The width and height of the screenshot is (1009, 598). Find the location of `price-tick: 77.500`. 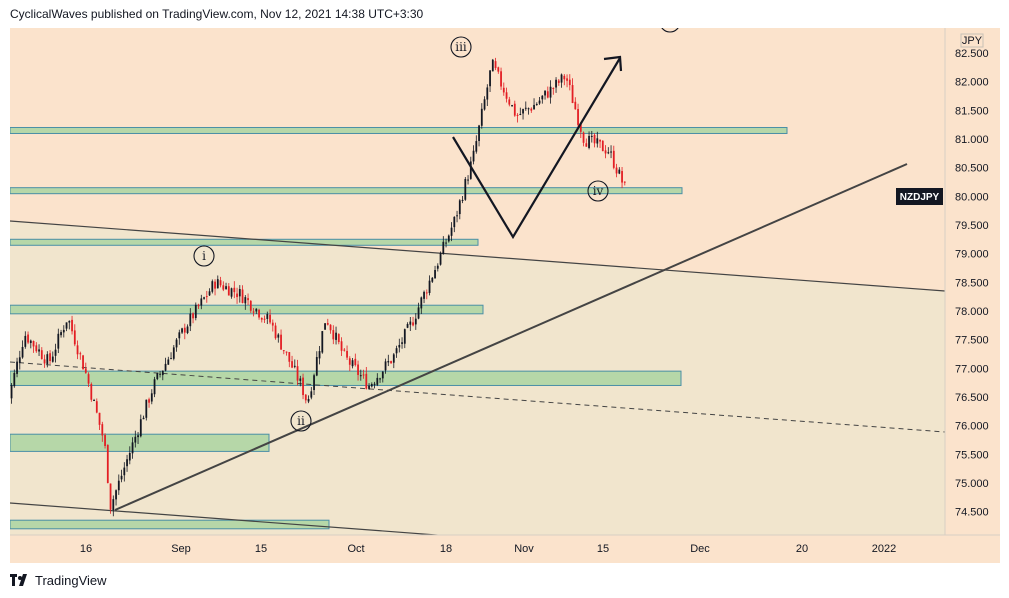

price-tick: 77.500 is located at coordinates (972, 341).